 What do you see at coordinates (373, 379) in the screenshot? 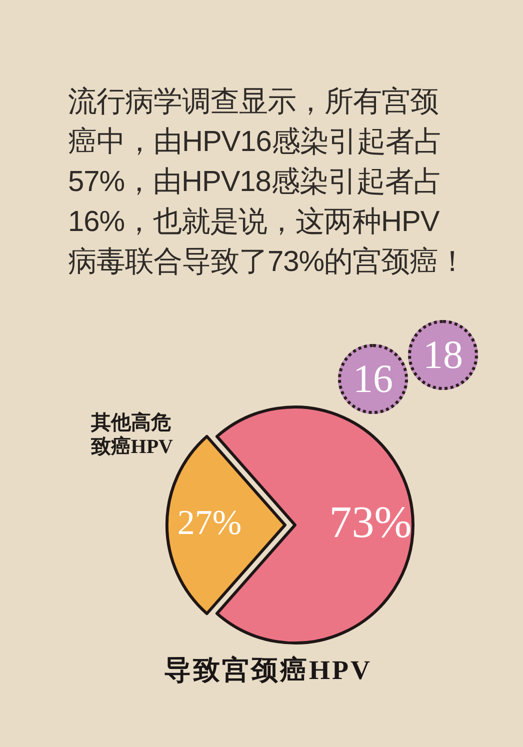
I see `circle-badge: 16` at bounding box center [373, 379].